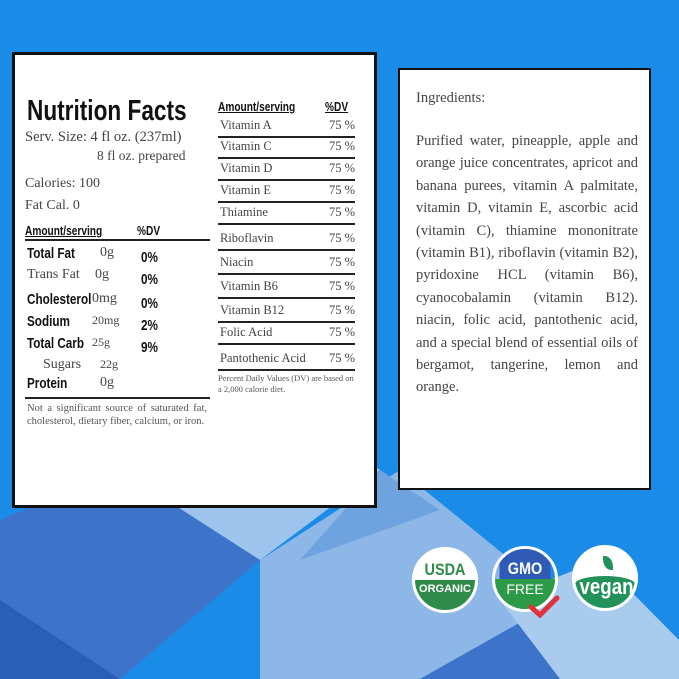 The image size is (679, 679). Describe the element at coordinates (286, 264) in the screenshot. I see `vitamin-row: Niacin 75 %` at that location.